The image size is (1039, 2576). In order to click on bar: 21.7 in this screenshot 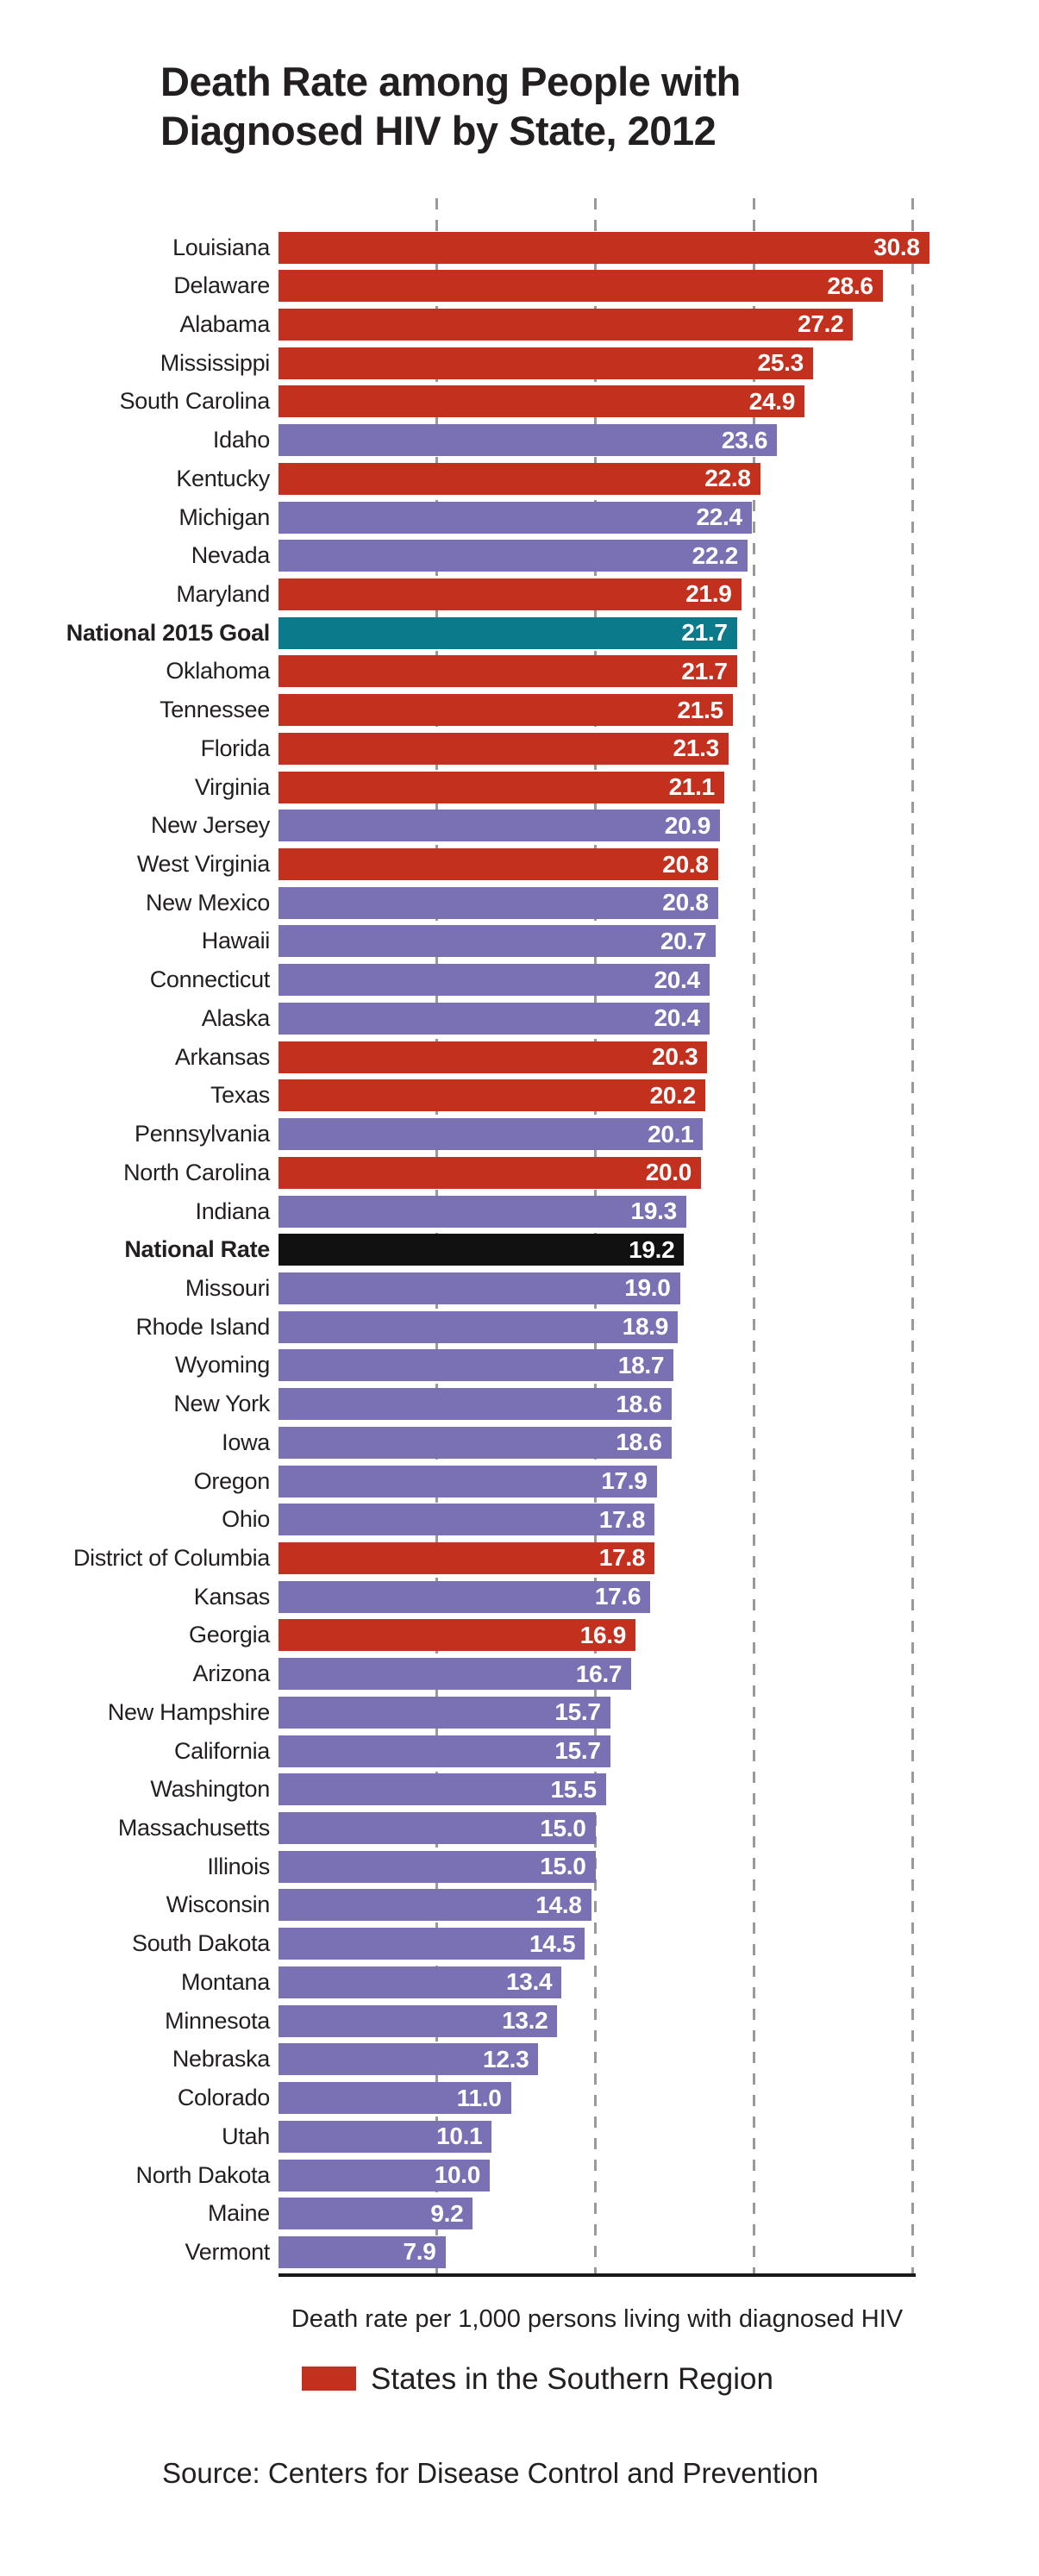, I will do `click(508, 671)`.